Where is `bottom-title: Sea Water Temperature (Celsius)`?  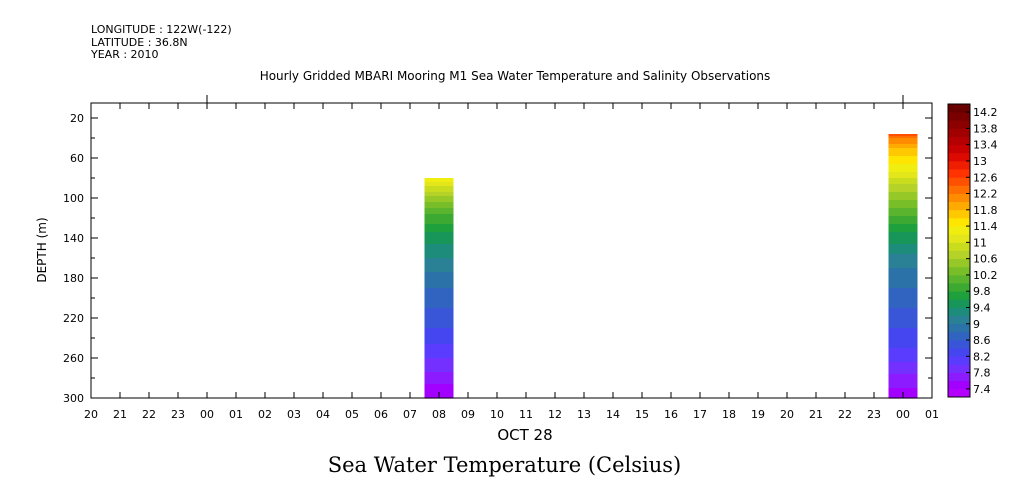 bottom-title: Sea Water Temperature (Celsius) is located at coordinates (504, 465).